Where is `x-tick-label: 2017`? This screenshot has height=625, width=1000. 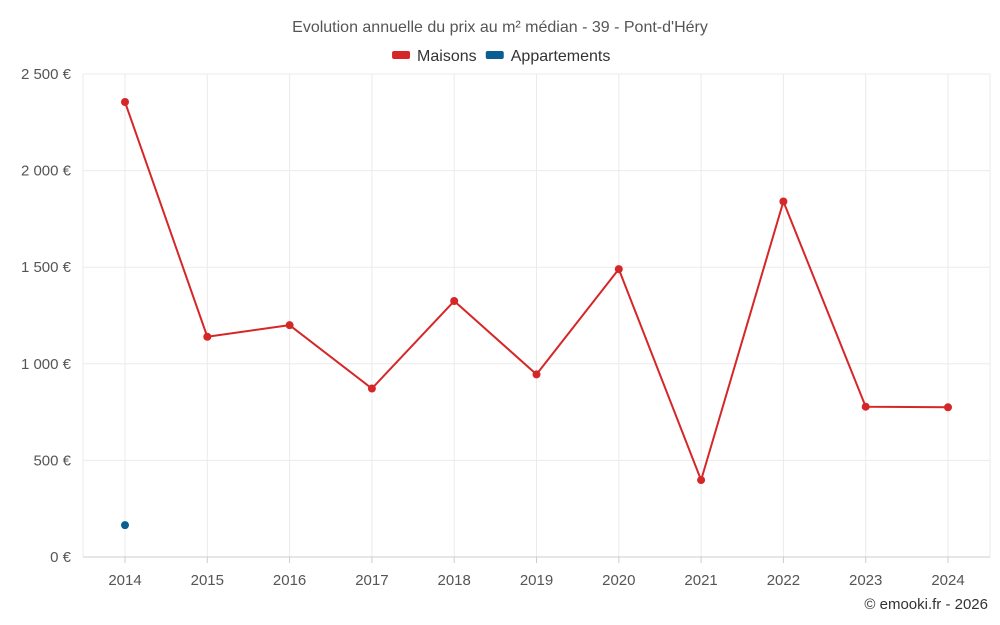
x-tick-label: 2017 is located at coordinates (371, 580).